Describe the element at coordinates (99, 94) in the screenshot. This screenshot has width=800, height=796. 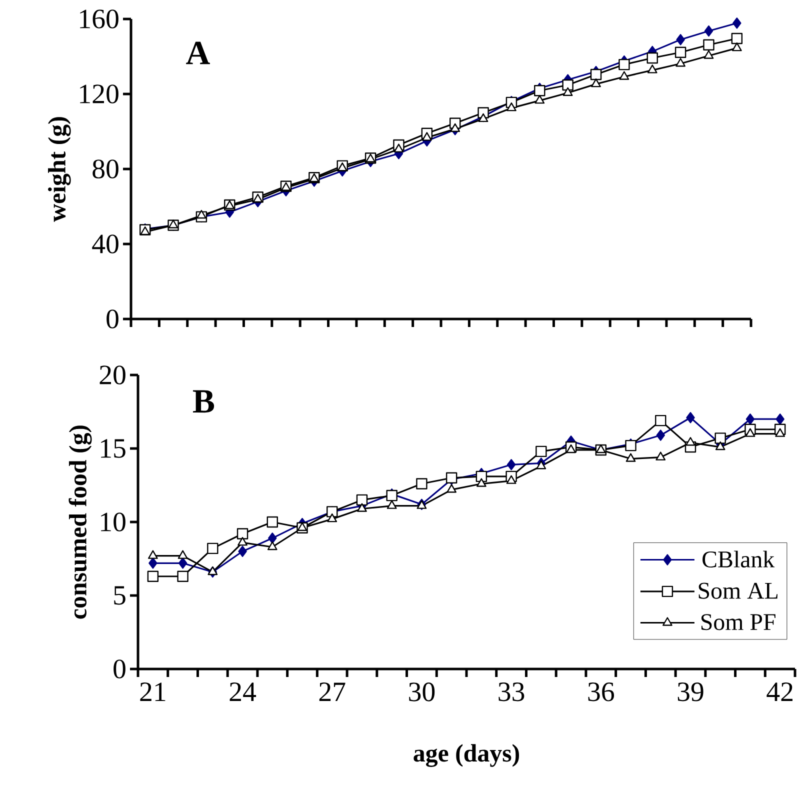
I see `y-tick-label: 120` at that location.